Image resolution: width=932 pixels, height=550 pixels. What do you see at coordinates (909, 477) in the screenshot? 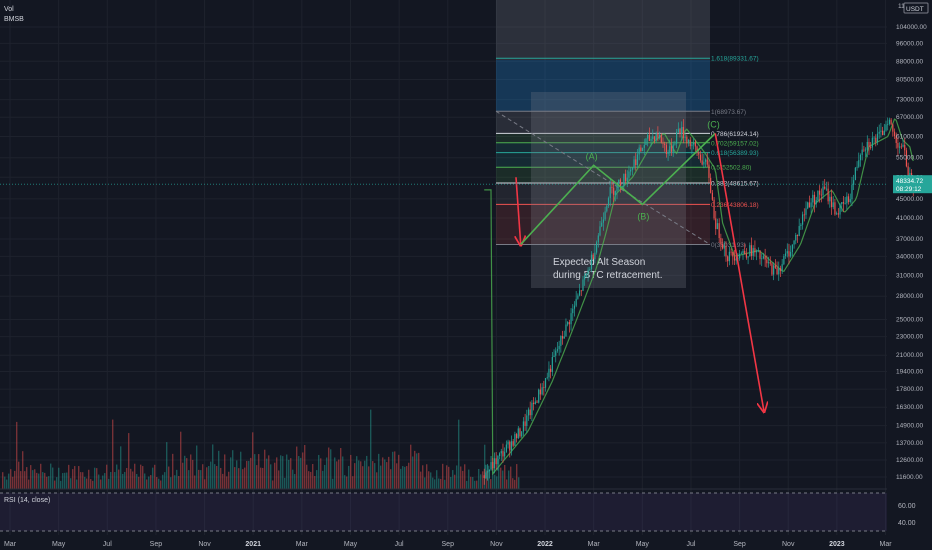
I see `price-tick: 11600.00` at bounding box center [909, 477].